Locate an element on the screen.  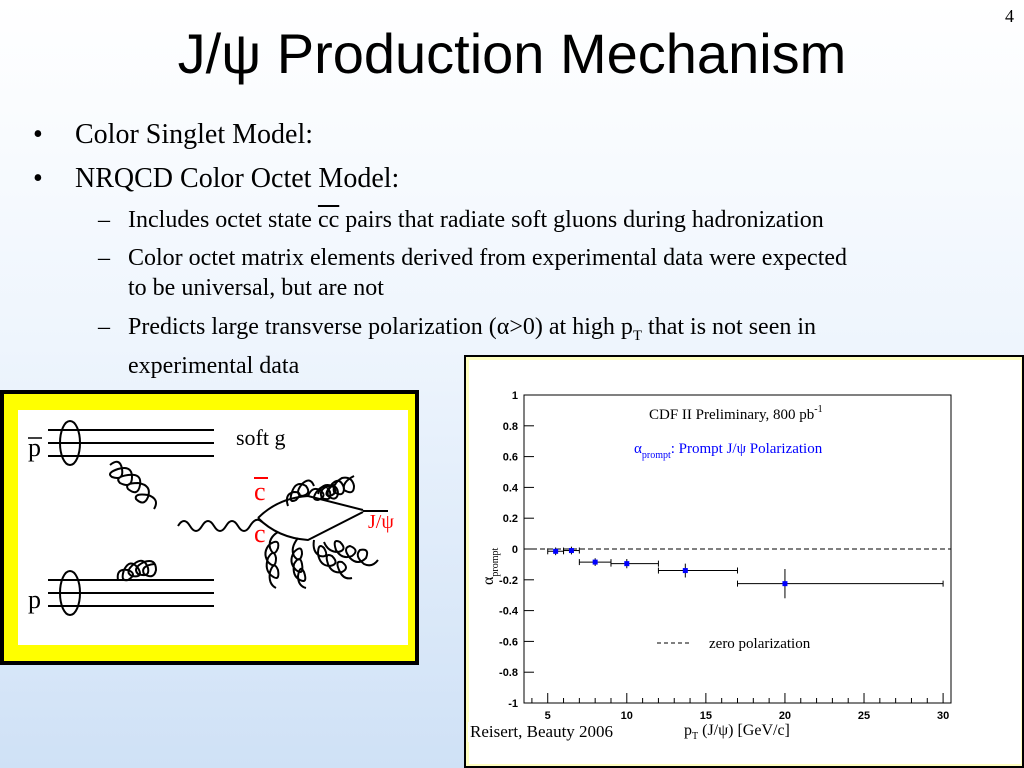
sub-bullet-text: >0) at high p is located at coordinates (571, 327).